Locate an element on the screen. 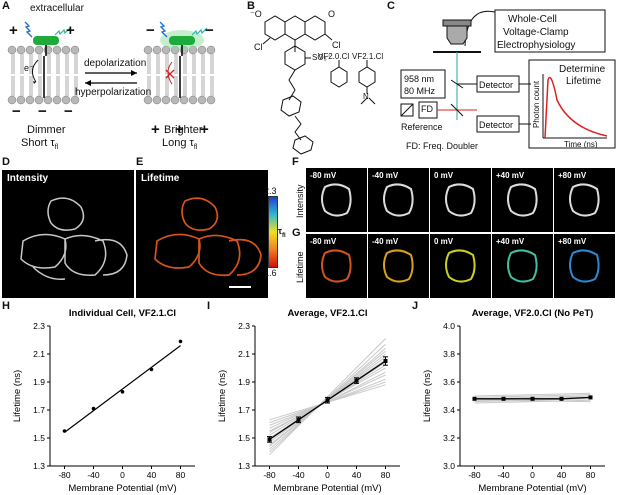 This screenshot has width=617, height=495. panel-a-schematic is located at coordinates (122, 77).